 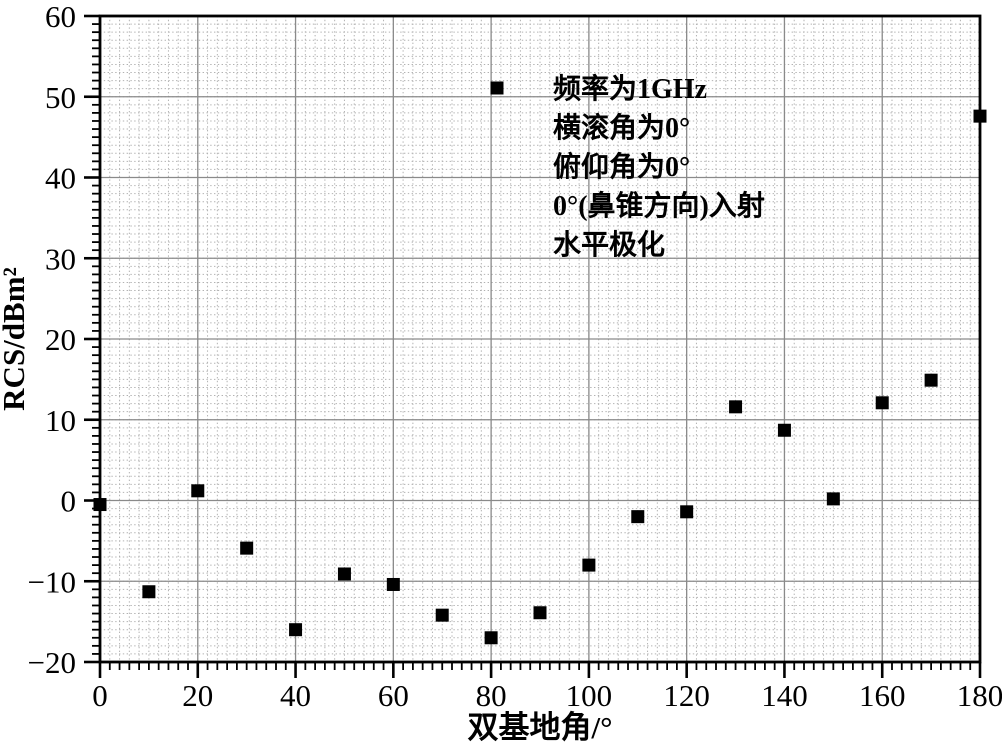 I want to click on y-tick-label: 10, so click(x=60, y=420).